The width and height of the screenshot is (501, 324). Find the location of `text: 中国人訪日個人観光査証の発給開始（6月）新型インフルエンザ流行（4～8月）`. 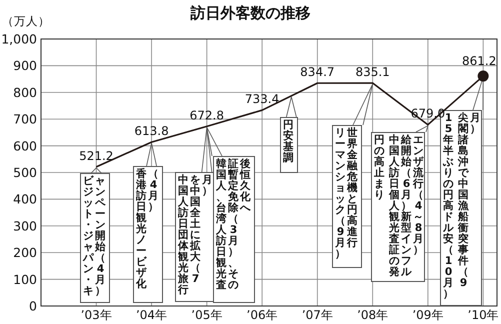

text: 中国人訪日個人観光査証の発給開始（6月）新型インフルエンザ流行（4～8月） is located at coordinates (406, 206).